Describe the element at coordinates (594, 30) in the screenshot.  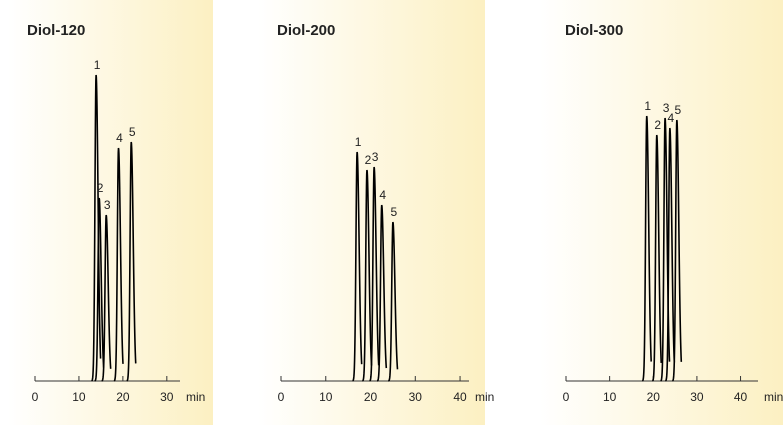
I see `panel-title: Diol-300` at that location.